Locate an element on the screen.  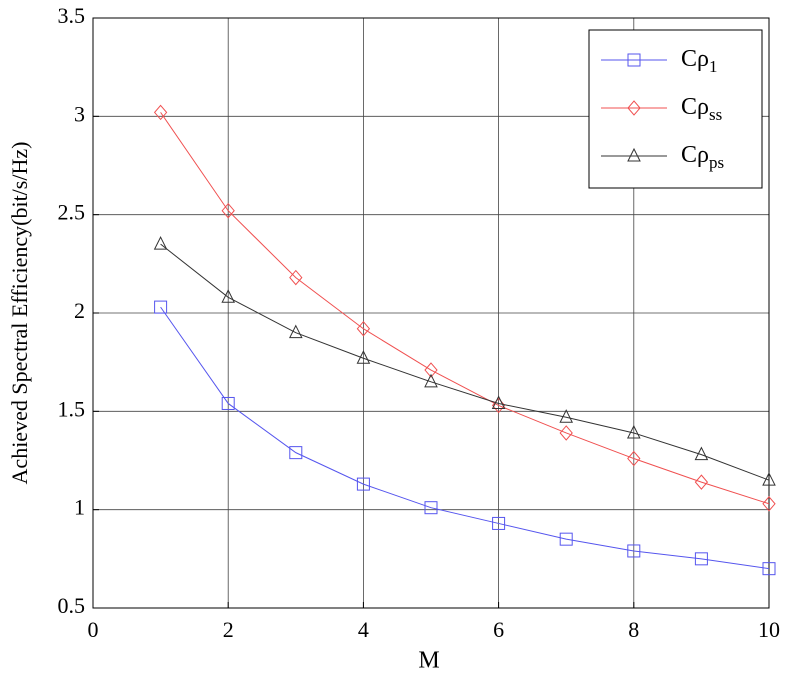
legend-label: Cρps is located at coordinates (702, 157).